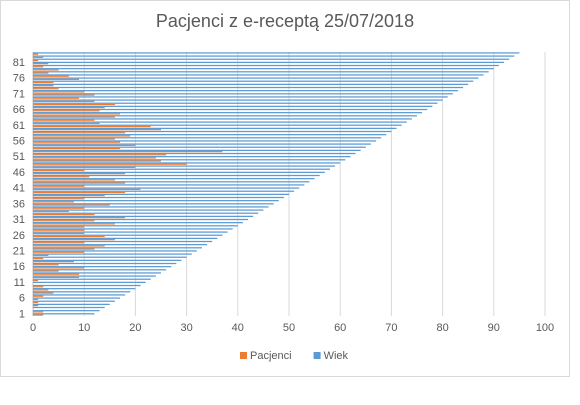  What do you see at coordinates (84, 328) in the screenshot?
I see `x-tick-label: 10` at bounding box center [84, 328].